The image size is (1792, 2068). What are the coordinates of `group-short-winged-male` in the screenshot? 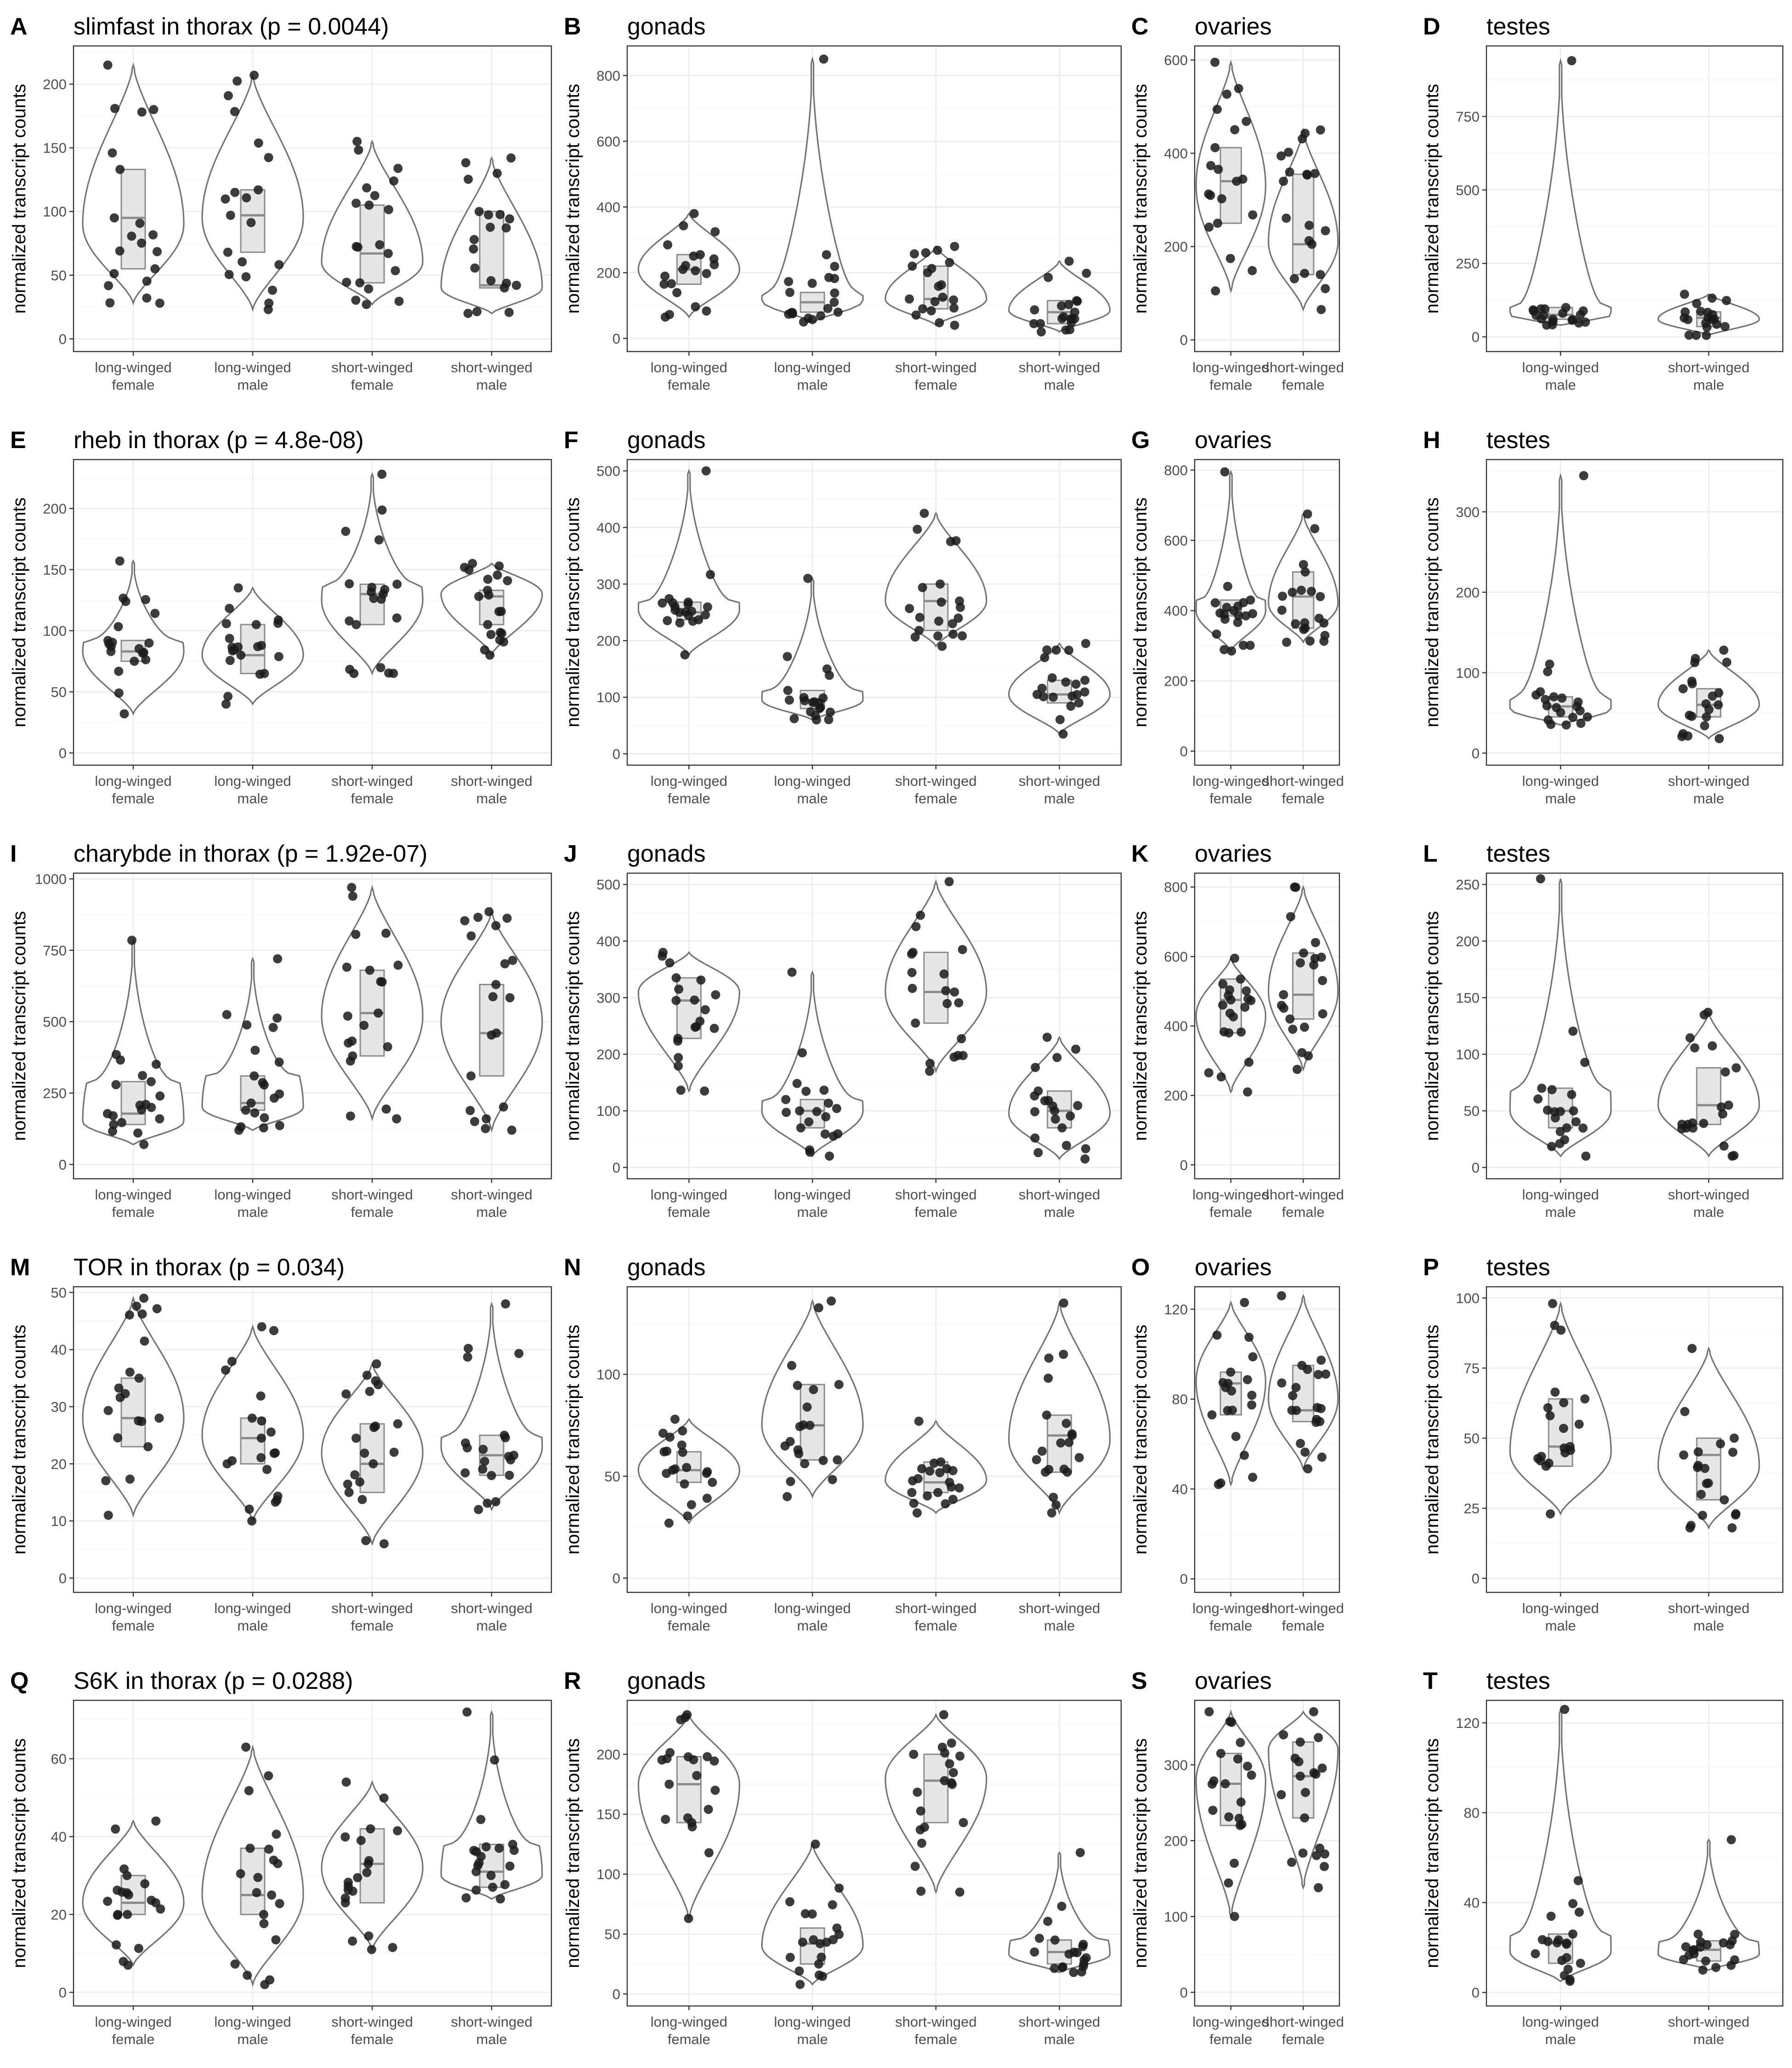 It's located at (491, 609).